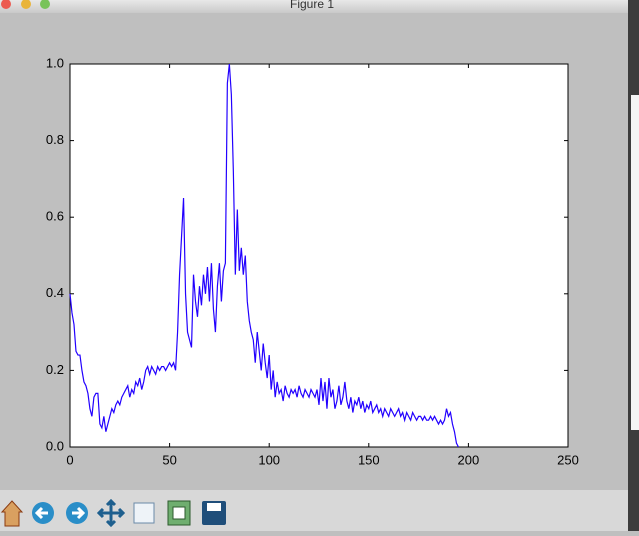 The height and width of the screenshot is (536, 639). What do you see at coordinates (69, 459) in the screenshot?
I see `x-tick-label: 0` at bounding box center [69, 459].